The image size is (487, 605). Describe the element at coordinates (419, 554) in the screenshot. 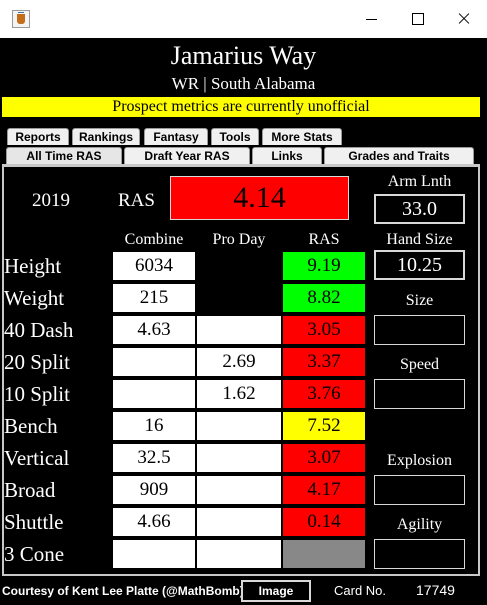

I see `agility-grade-box` at that location.